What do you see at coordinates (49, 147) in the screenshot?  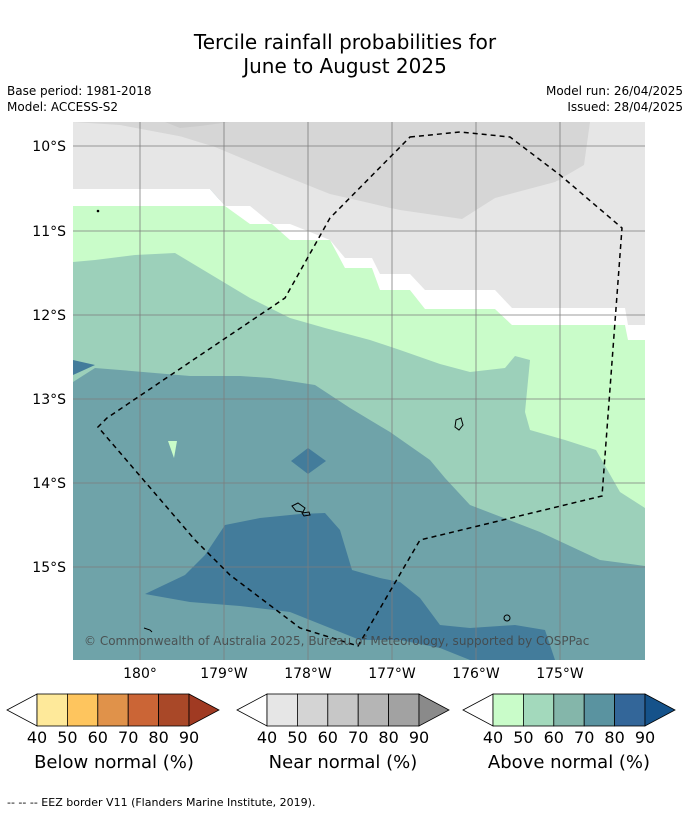 I see `lat-label: 10°S` at bounding box center [49, 147].